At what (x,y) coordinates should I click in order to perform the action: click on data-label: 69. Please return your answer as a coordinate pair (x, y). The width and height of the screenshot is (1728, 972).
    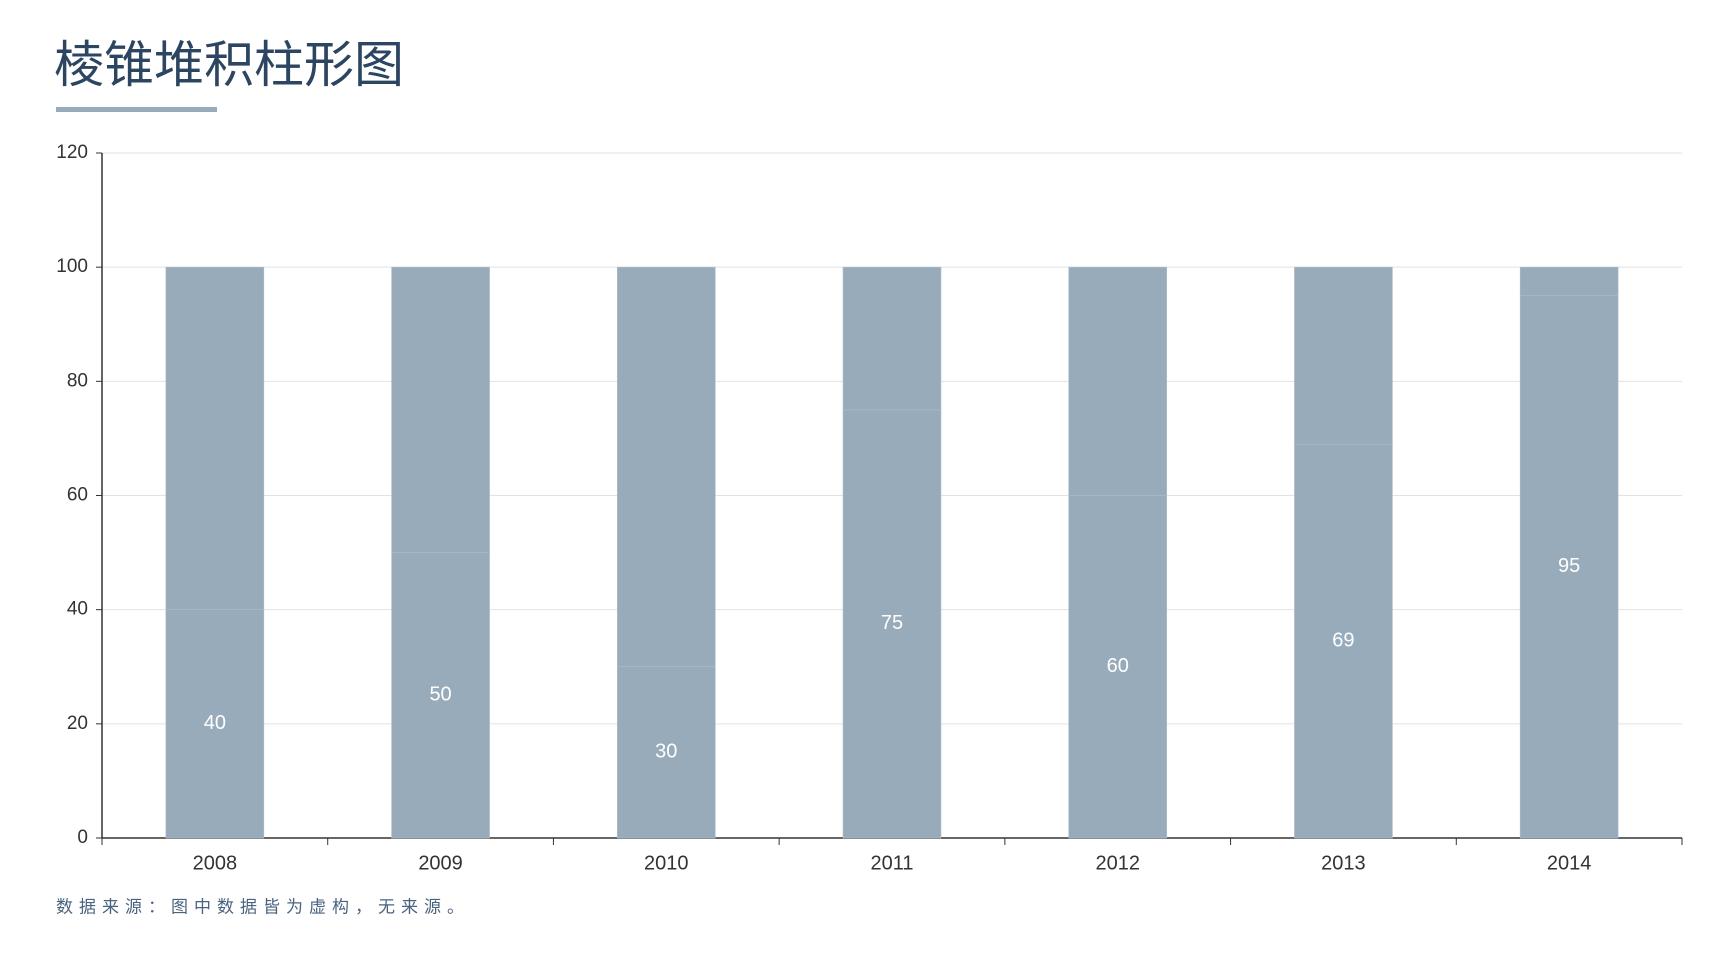
    Looking at the image, I should click on (1343, 640).